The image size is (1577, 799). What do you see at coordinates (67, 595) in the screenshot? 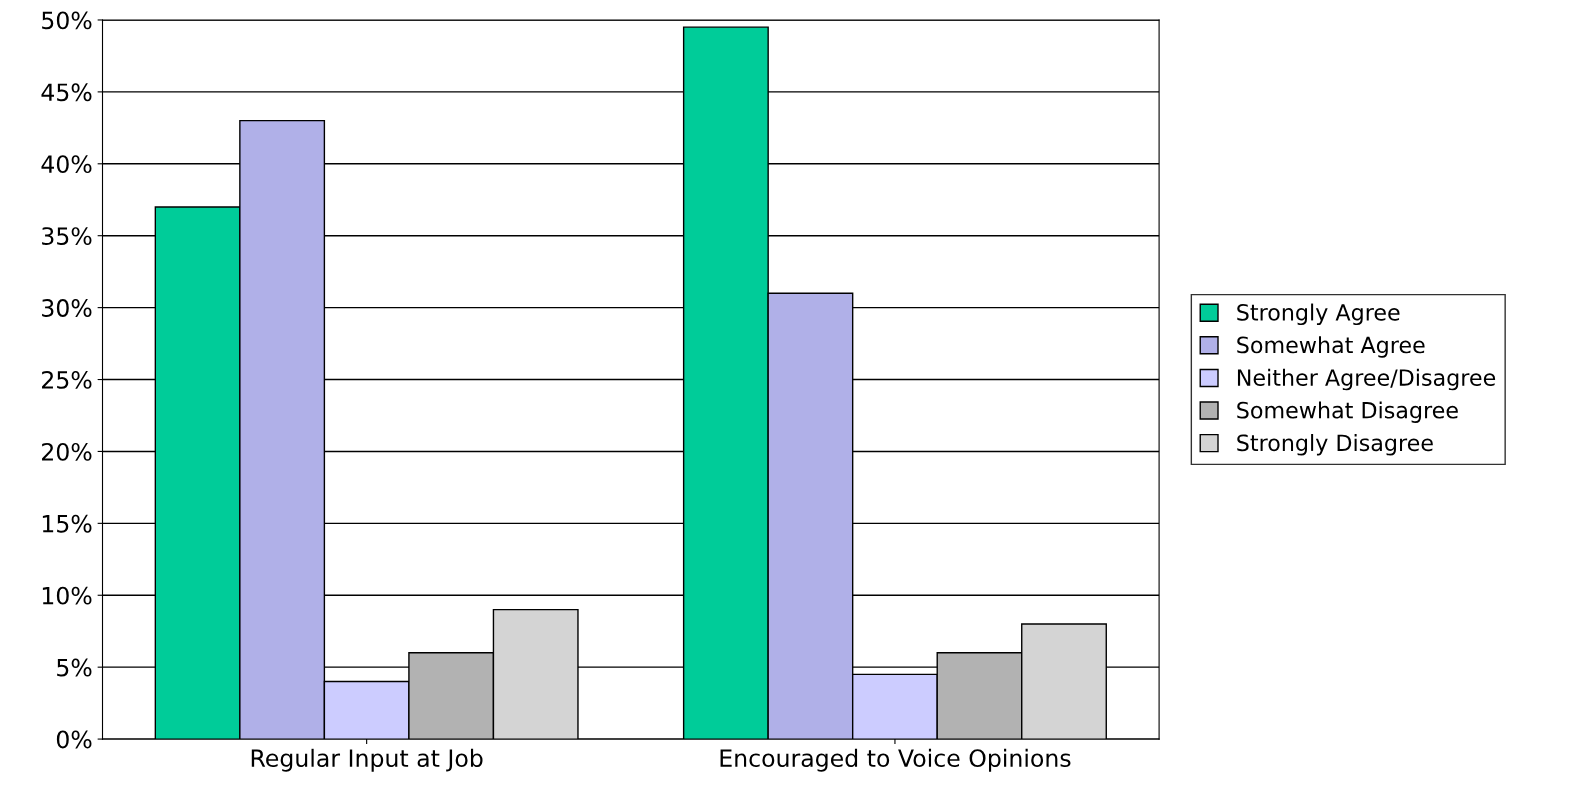
I see `y-tick-label: 10%` at bounding box center [67, 595].